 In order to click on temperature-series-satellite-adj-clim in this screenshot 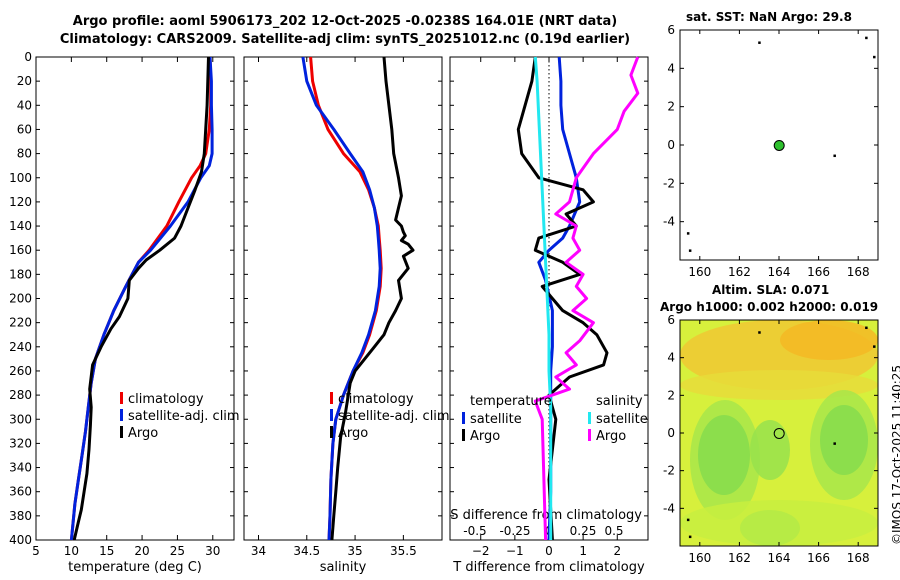, I will do `click(141, 298)`.